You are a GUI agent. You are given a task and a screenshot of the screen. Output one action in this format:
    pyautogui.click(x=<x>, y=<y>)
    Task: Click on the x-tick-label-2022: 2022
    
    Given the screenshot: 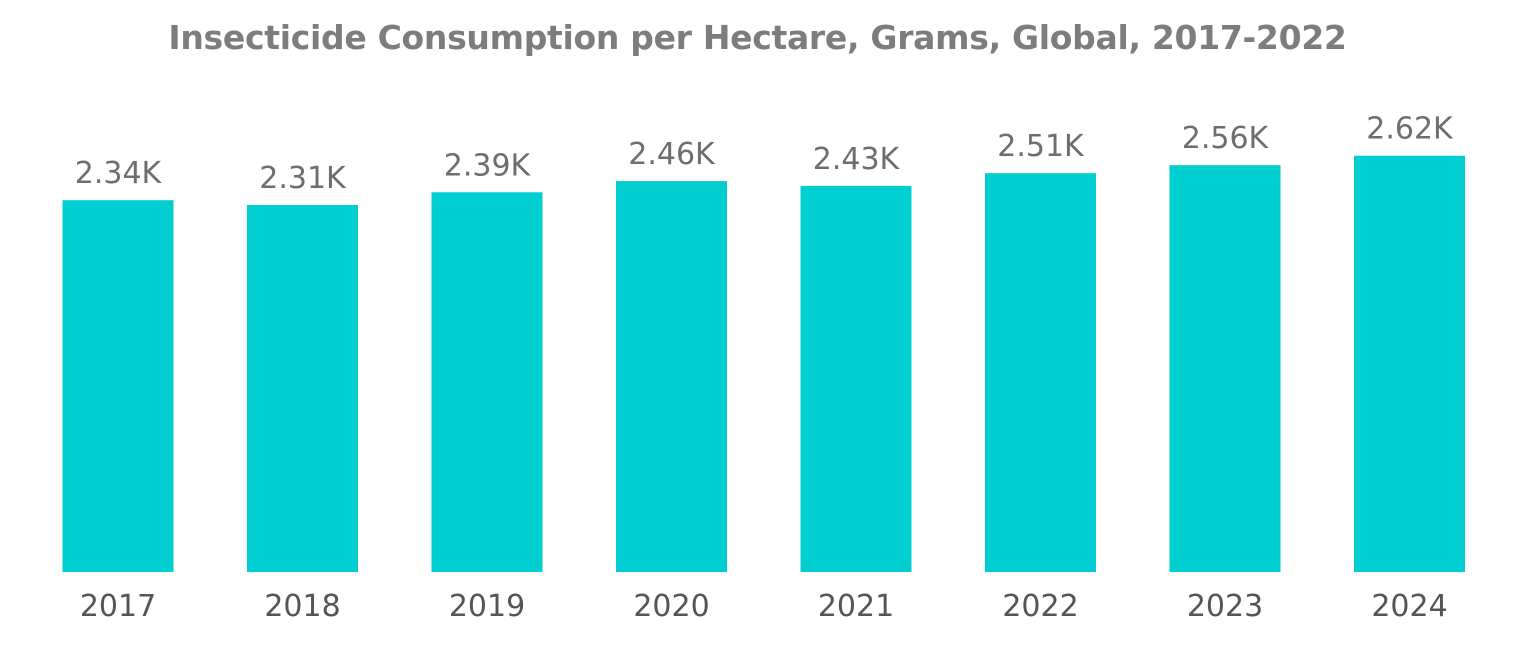 What is the action you would take?
    pyautogui.click(x=1040, y=606)
    